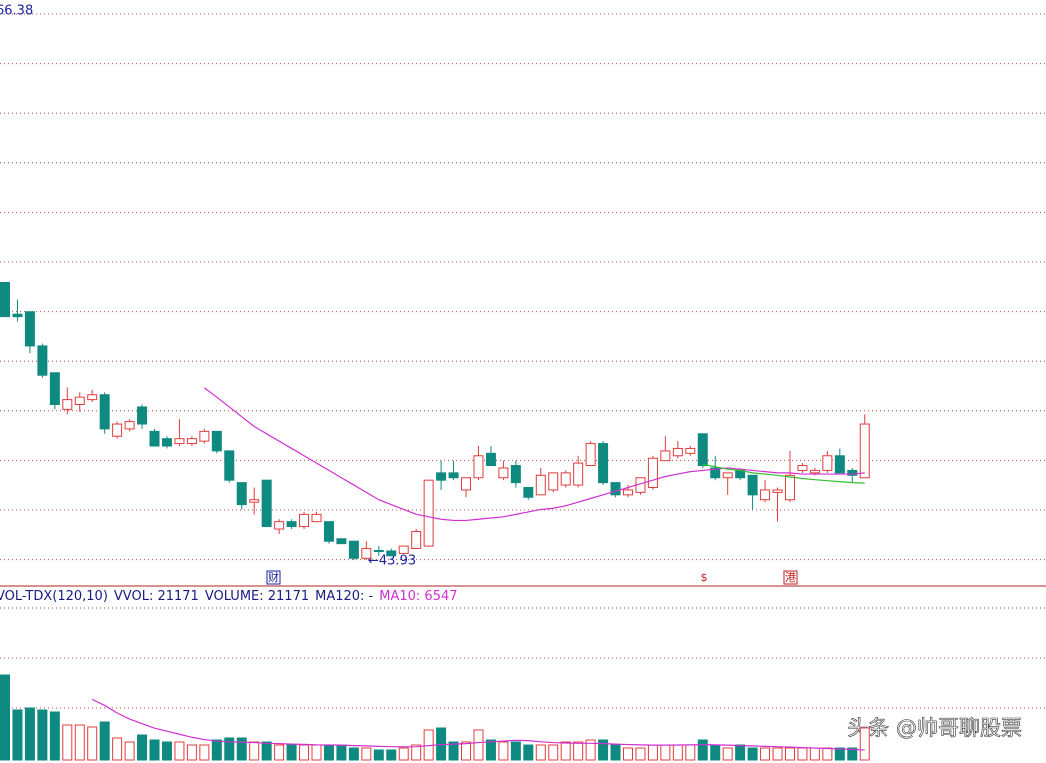 This screenshot has height=763, width=1046. I want to click on legend-entry: VOL-TDX(120,10), so click(54, 596).